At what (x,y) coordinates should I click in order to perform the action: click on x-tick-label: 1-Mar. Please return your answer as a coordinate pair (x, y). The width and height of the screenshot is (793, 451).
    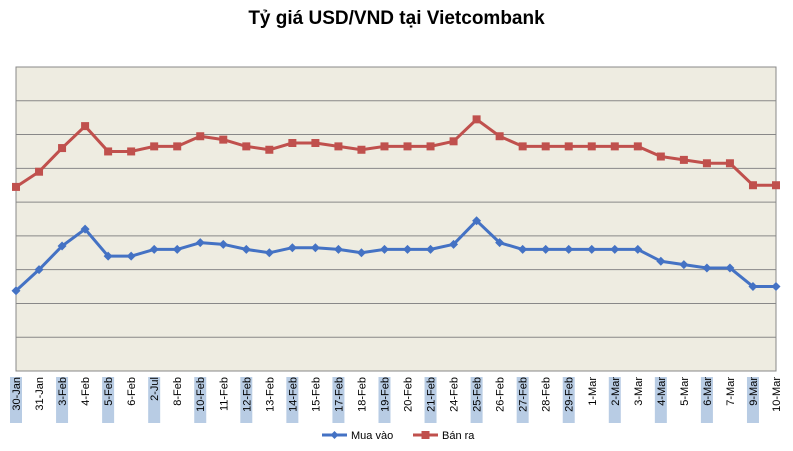
    Looking at the image, I should click on (593, 391).